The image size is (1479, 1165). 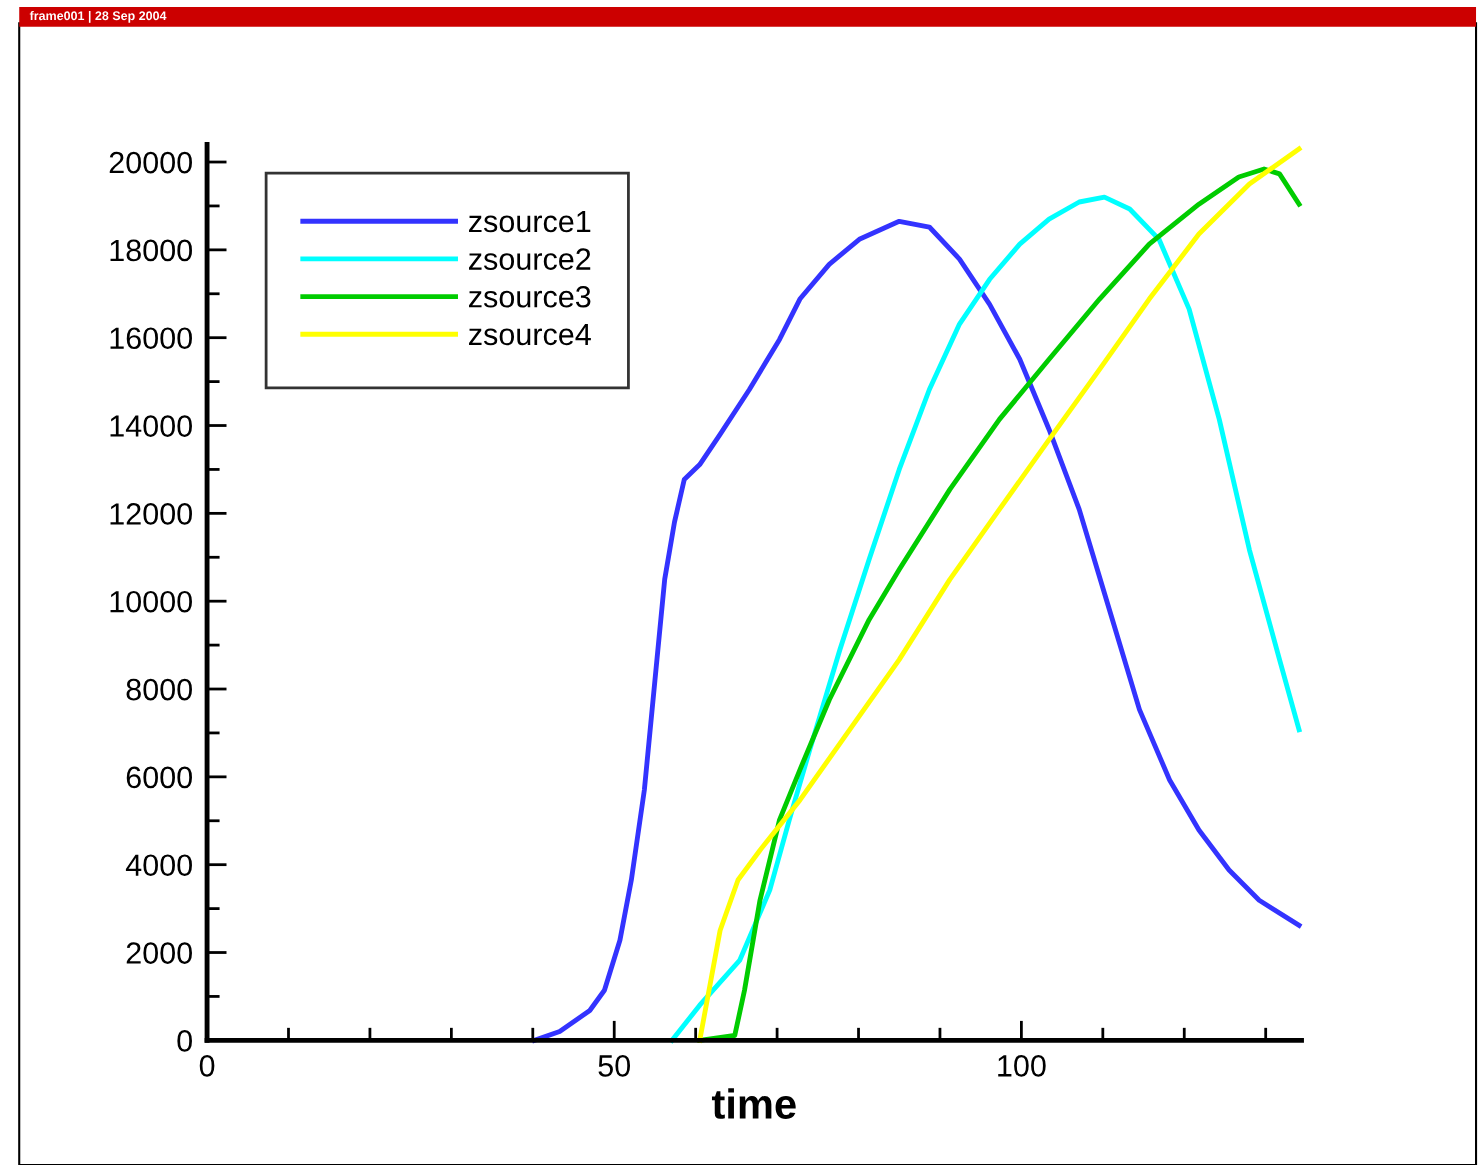 I want to click on y-tick-label: 0, so click(x=184, y=1041).